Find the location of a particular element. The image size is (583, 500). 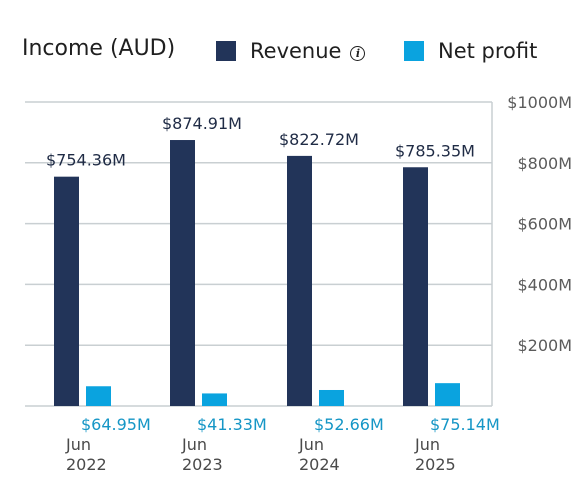

y-tick-label: $400M is located at coordinates (544, 284).